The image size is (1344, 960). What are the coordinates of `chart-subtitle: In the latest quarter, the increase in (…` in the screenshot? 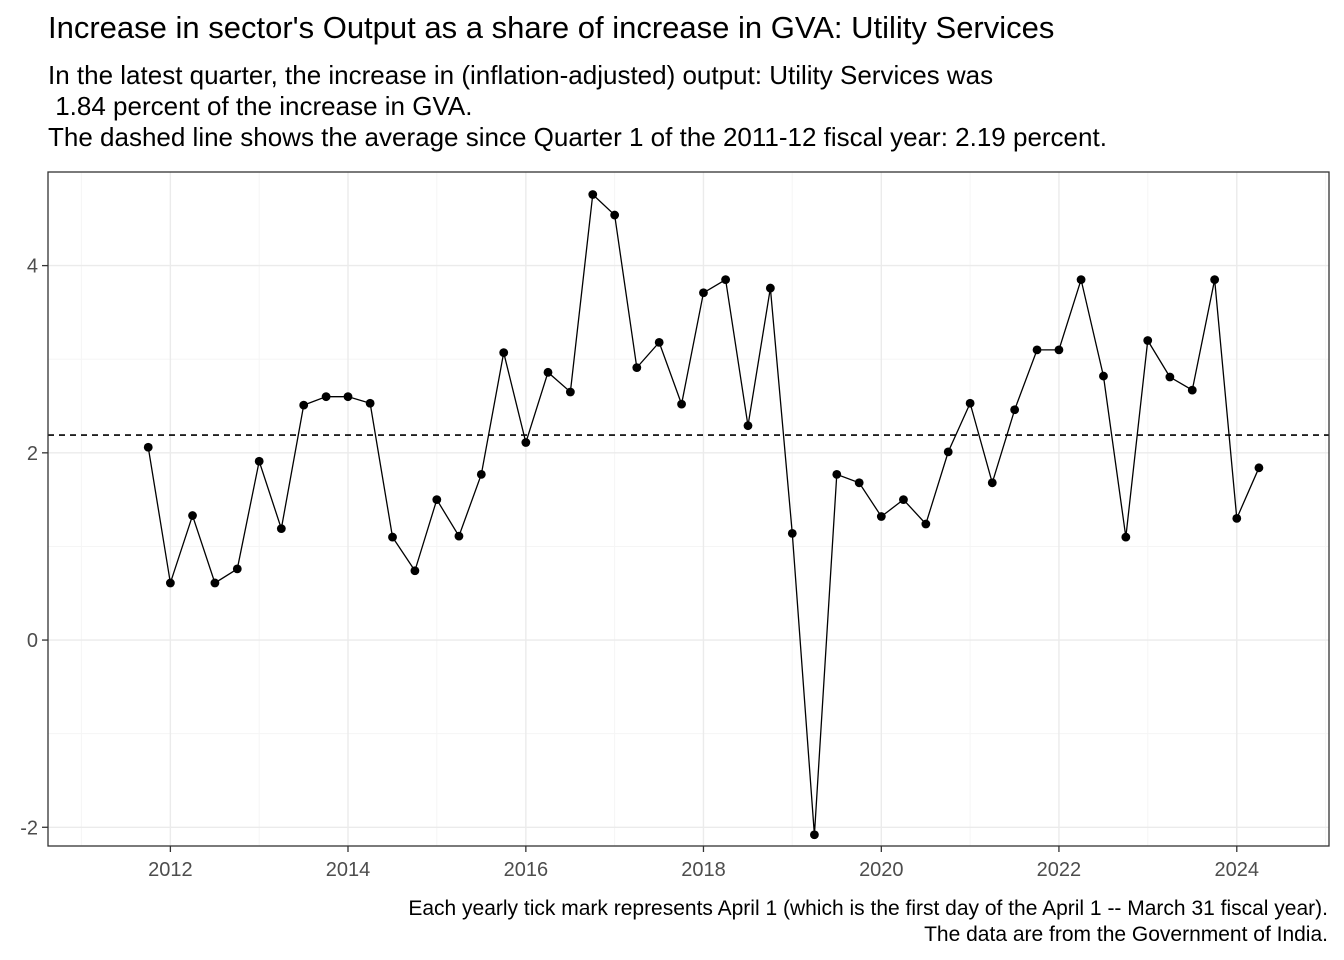 It's located at (577, 106).